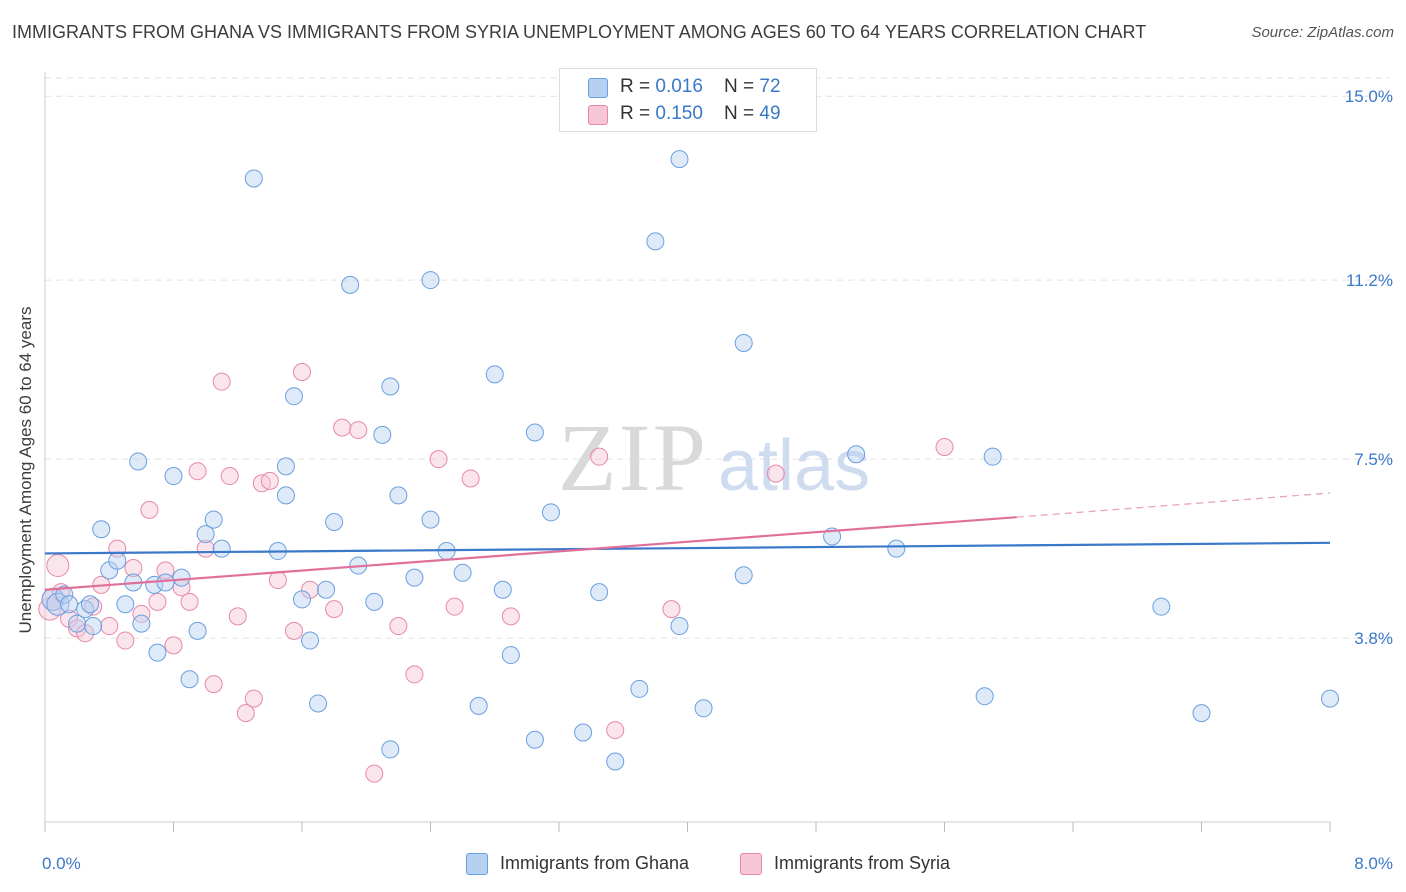  I want to click on trend-lines, so click(687, 541).